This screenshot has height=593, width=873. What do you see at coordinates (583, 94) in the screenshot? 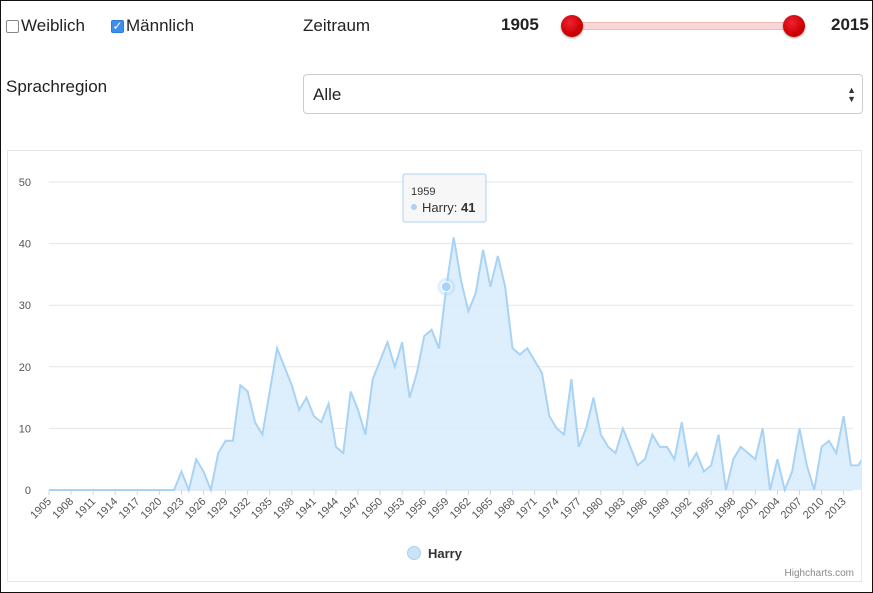
I see `region-select: Alle ▲ ▼` at bounding box center [583, 94].